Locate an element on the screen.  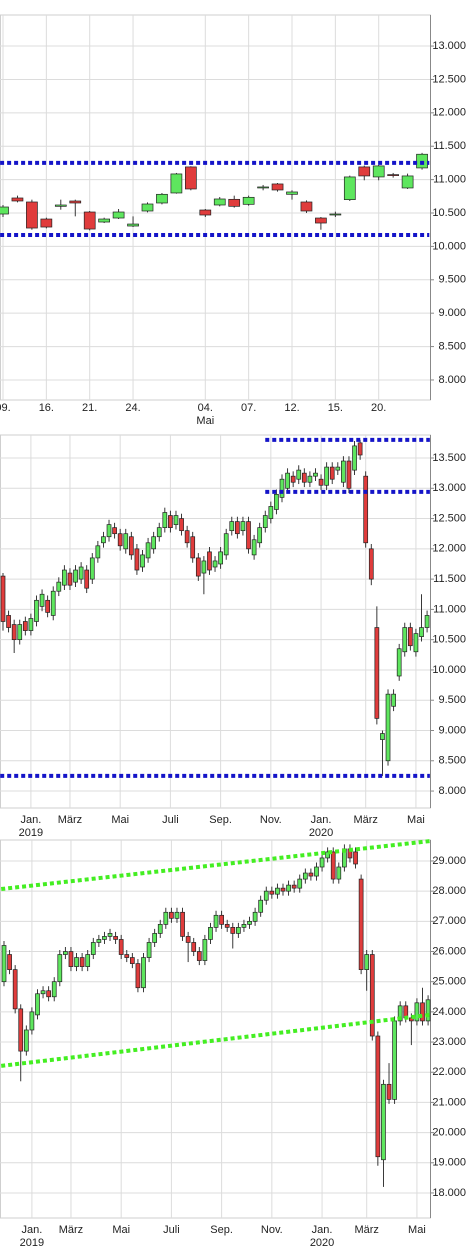
y-tick-label: 21.000 is located at coordinates (449, 1102).